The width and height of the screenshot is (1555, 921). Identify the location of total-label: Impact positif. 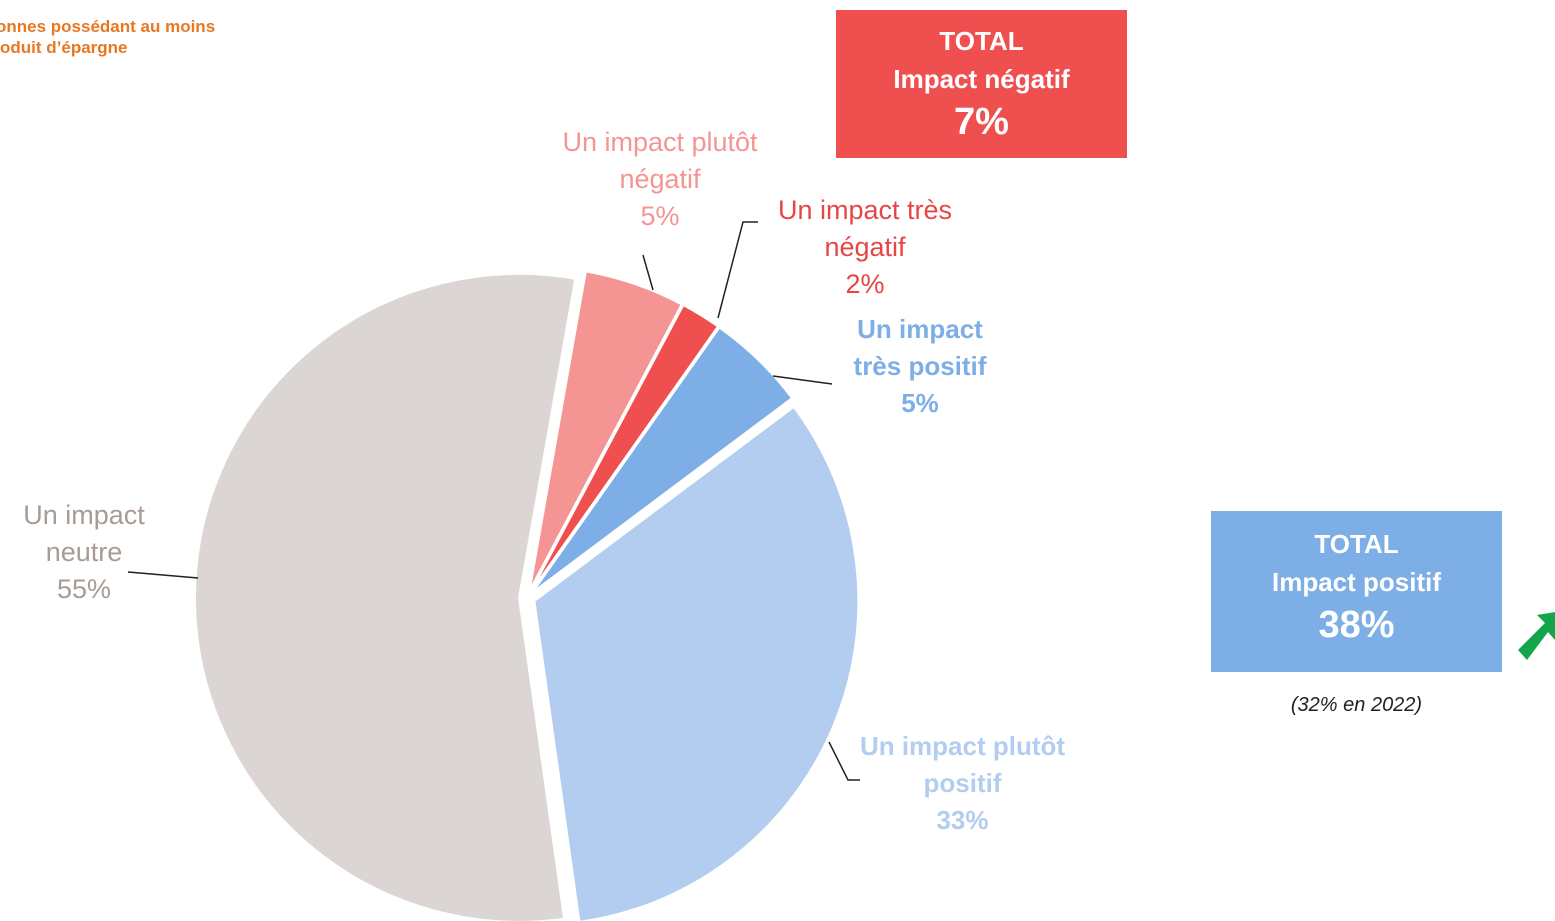
(1356, 582).